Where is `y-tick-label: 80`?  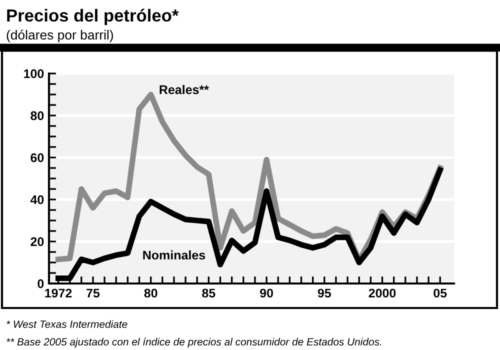
y-tick-label: 80 is located at coordinates (37, 115).